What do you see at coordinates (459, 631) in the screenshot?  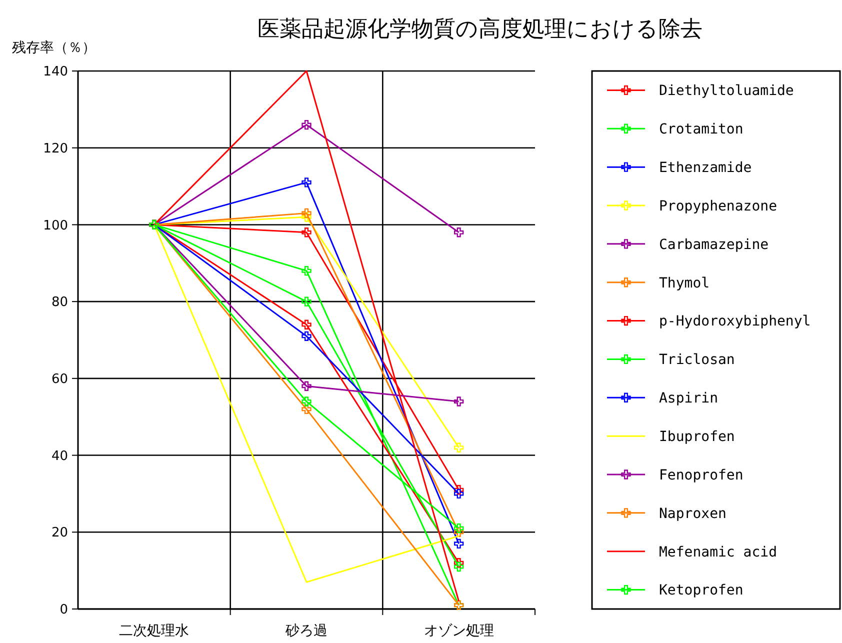 I see `x-tick-label: オゾン処理` at bounding box center [459, 631].